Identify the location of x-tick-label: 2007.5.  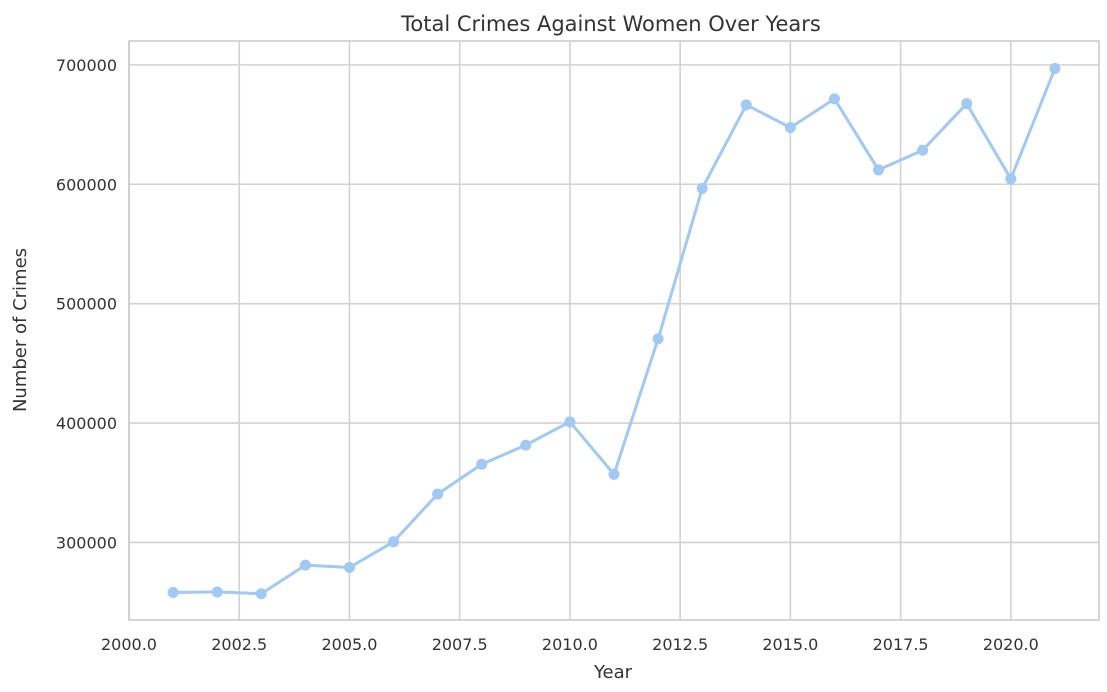
(460, 644).